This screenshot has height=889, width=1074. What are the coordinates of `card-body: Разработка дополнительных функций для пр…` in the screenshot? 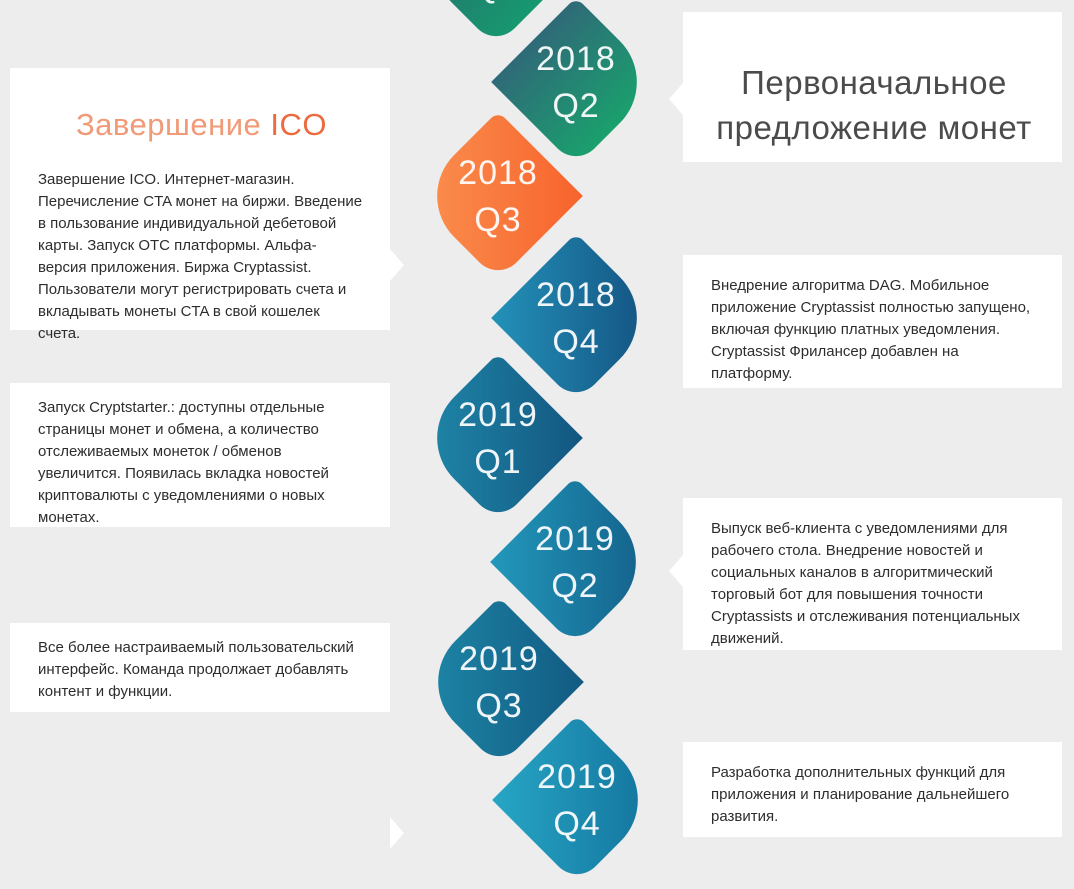 It's located at (860, 794).